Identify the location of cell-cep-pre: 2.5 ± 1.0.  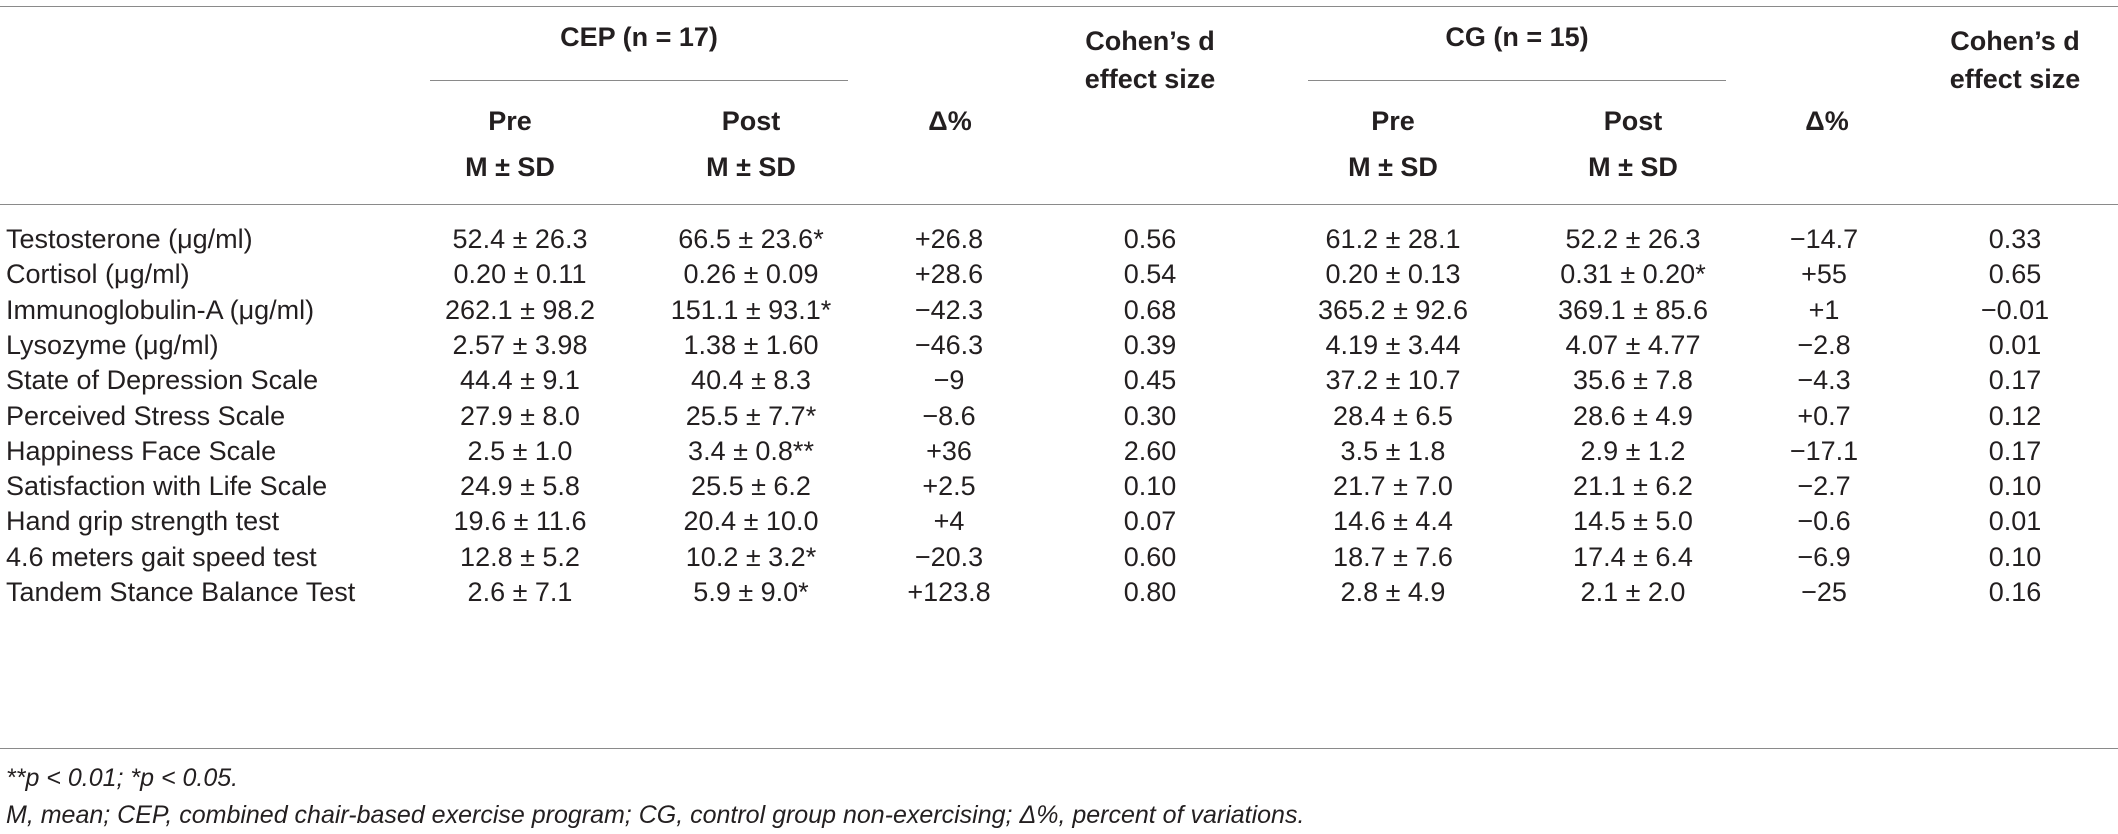
(520, 451).